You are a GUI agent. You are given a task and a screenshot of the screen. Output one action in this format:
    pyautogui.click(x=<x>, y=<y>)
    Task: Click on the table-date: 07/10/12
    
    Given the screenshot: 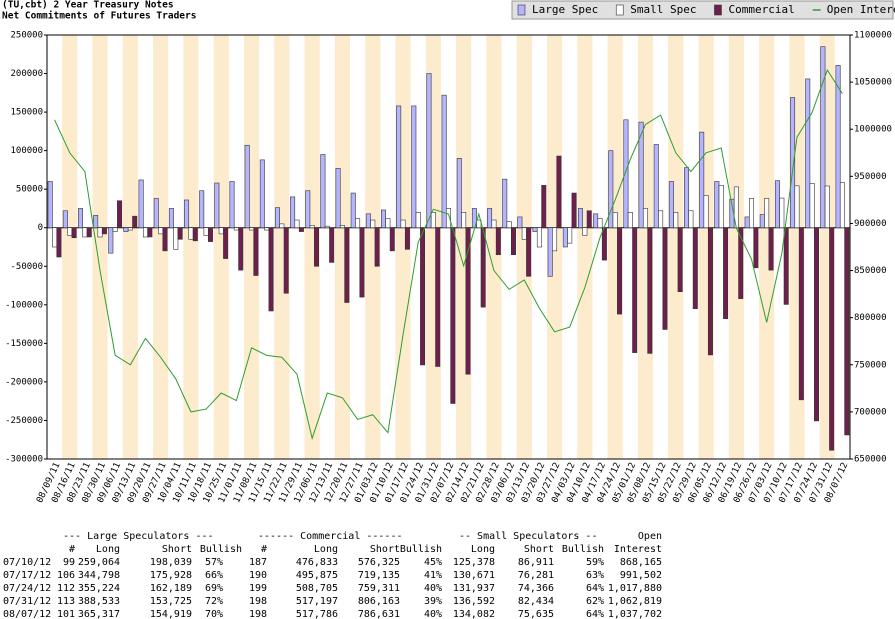 What is the action you would take?
    pyautogui.click(x=27, y=562)
    